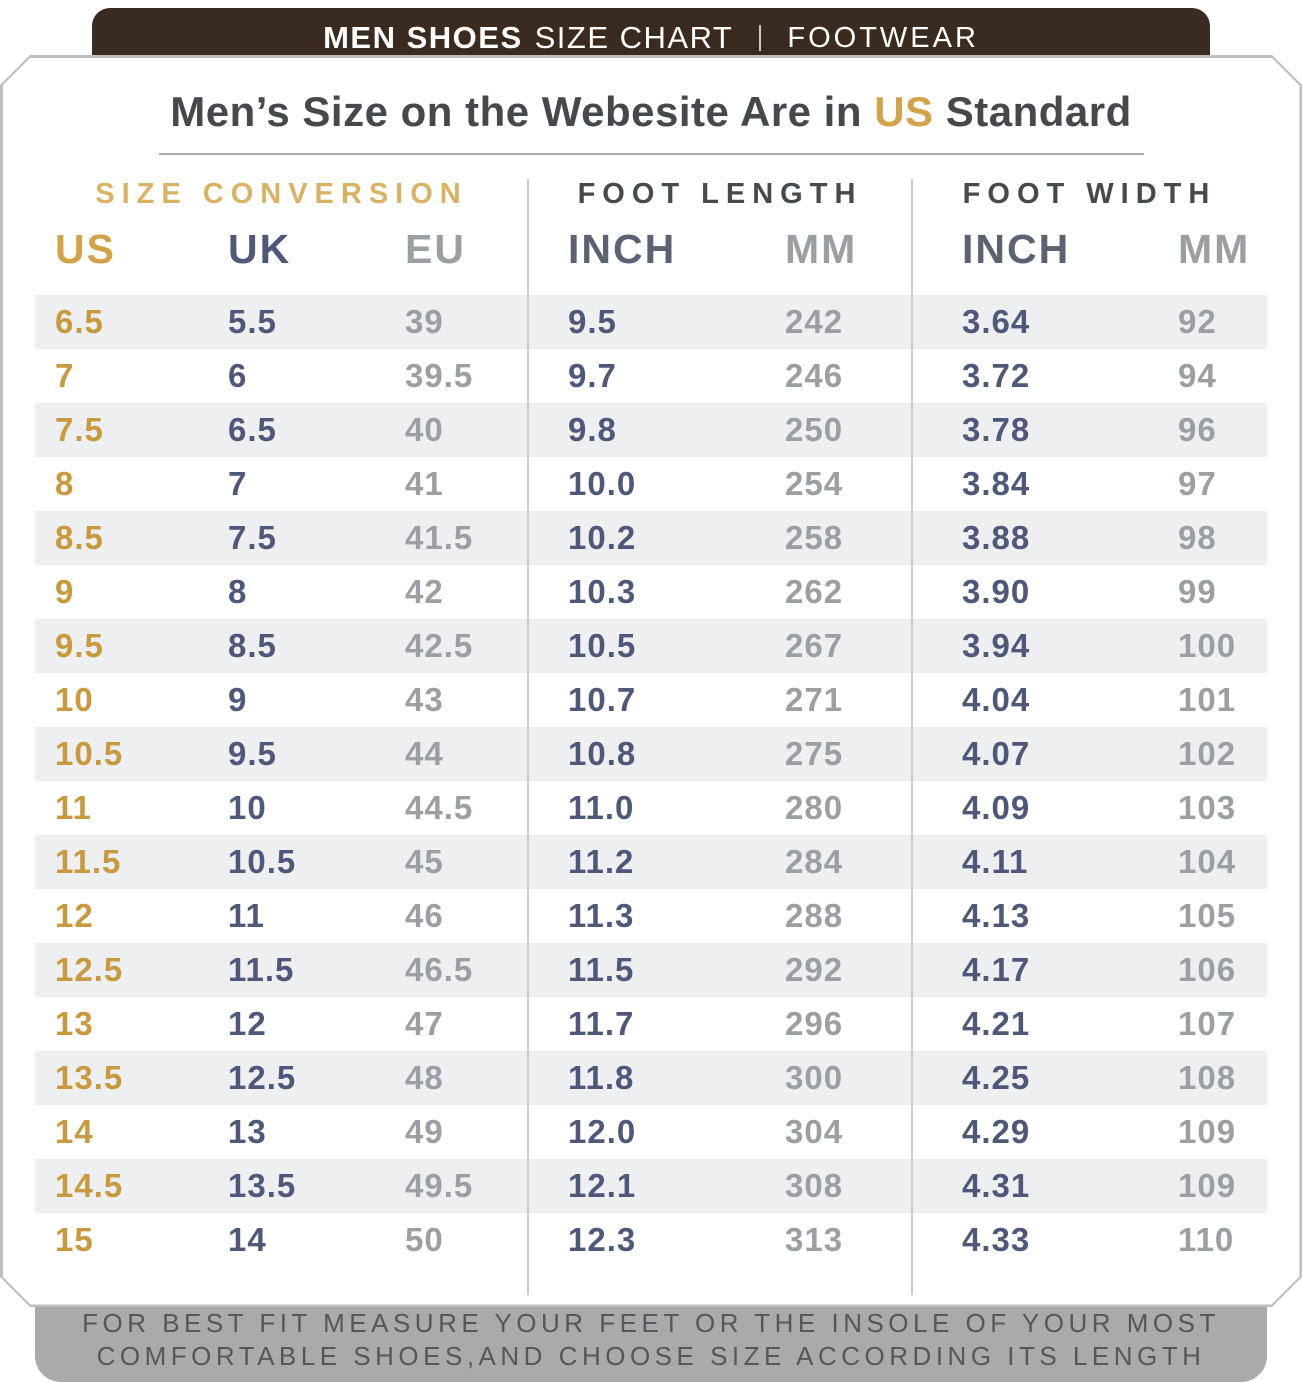 This screenshot has height=1382, width=1302. What do you see at coordinates (1197, 537) in the screenshot?
I see `table-cell: 98` at bounding box center [1197, 537].